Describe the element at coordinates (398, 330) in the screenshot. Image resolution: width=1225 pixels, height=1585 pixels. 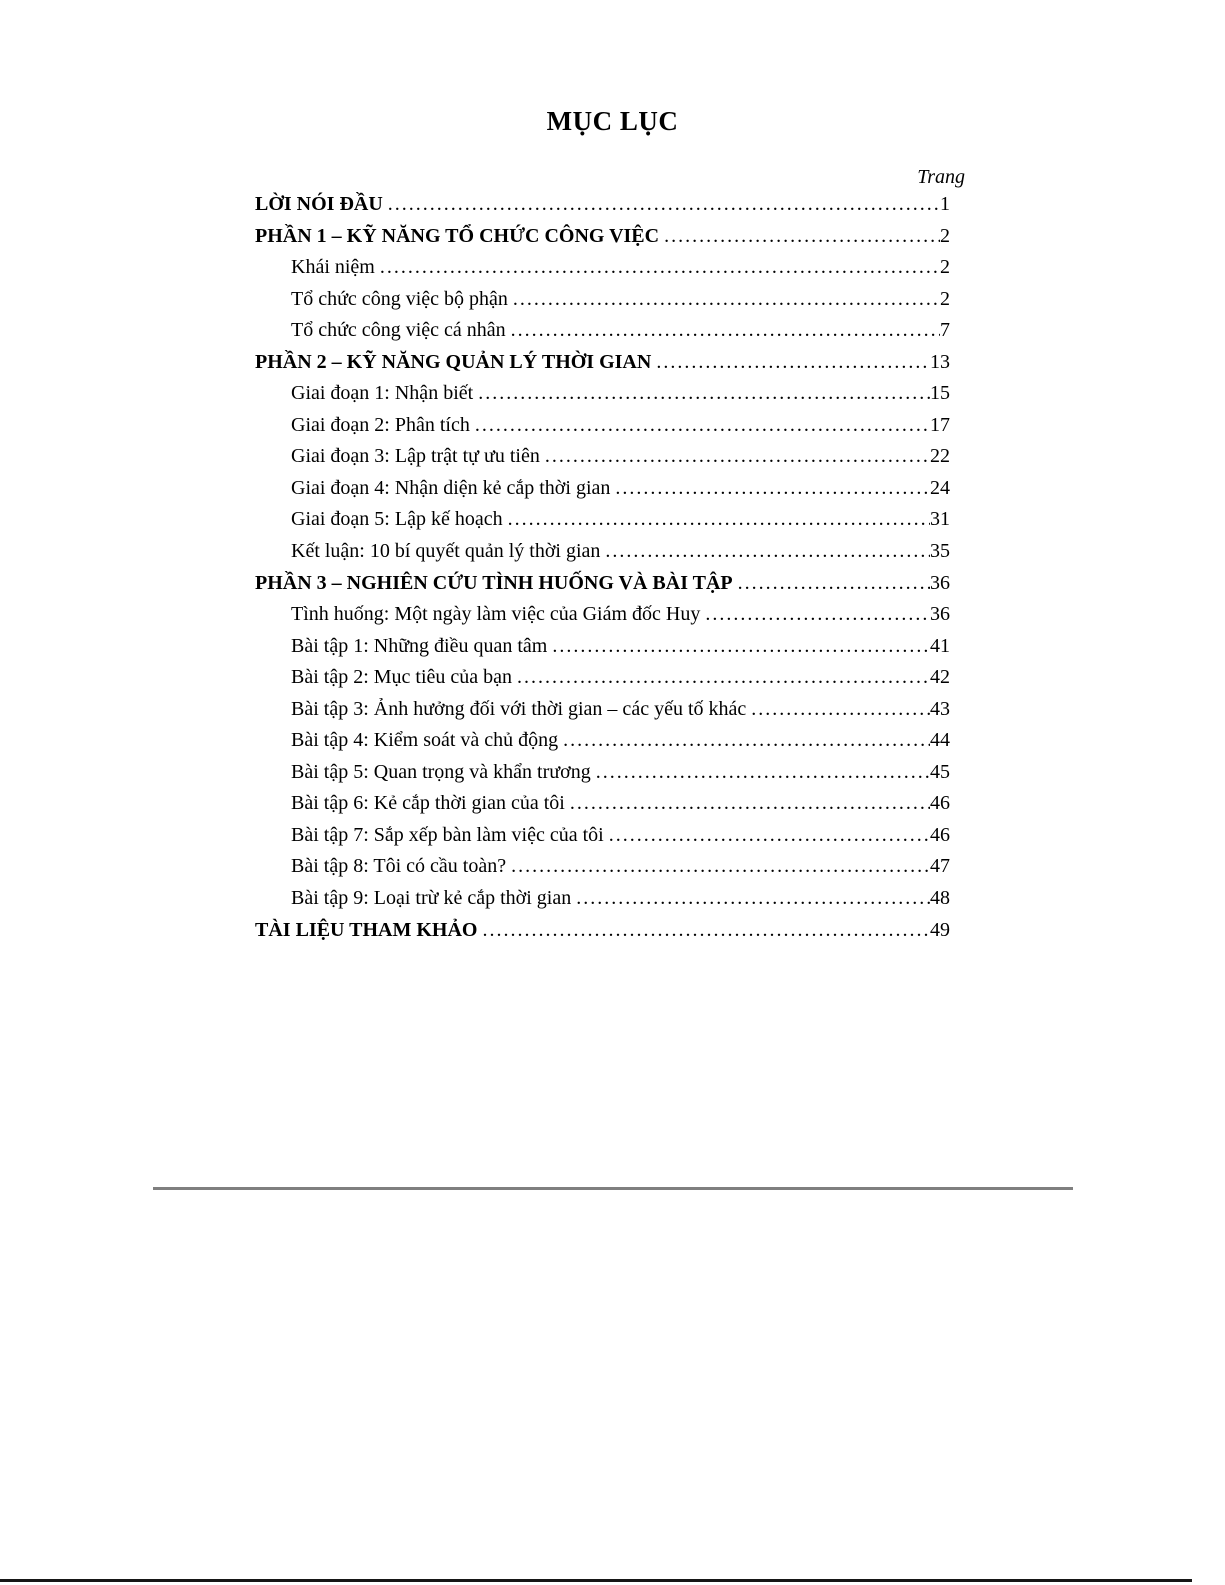
I see `toc-entry-label: Tổ chức công việc cá nhân` at that location.